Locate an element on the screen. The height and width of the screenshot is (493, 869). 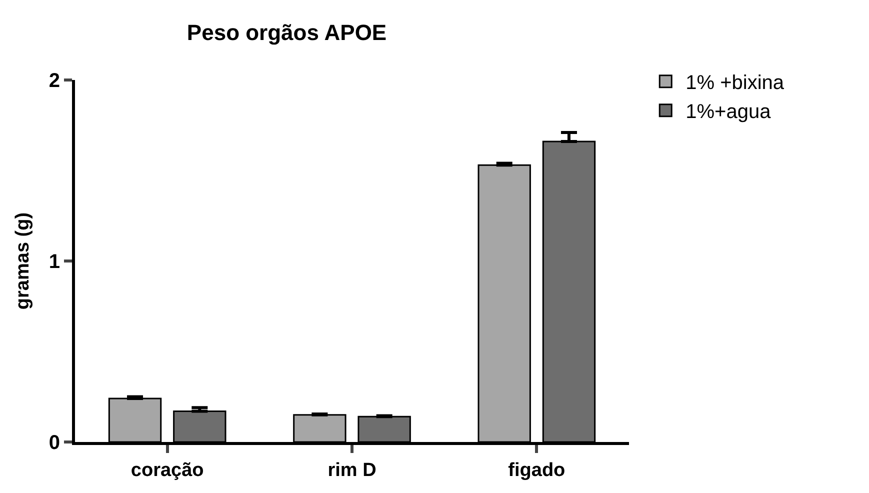
chart-title: Peso orgãos APOE is located at coordinates (286, 33).